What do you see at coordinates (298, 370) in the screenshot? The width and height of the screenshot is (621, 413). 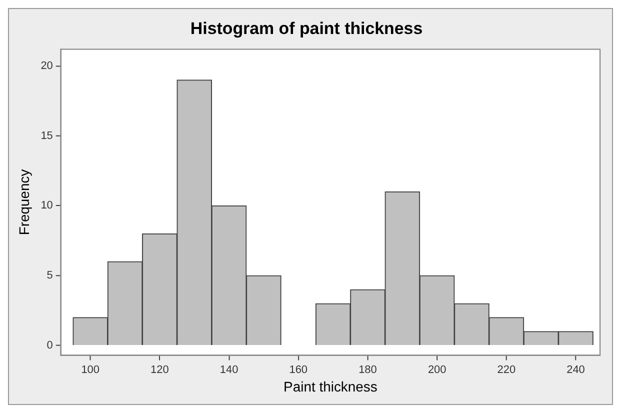 I see `x-tick-label: 160` at bounding box center [298, 370].